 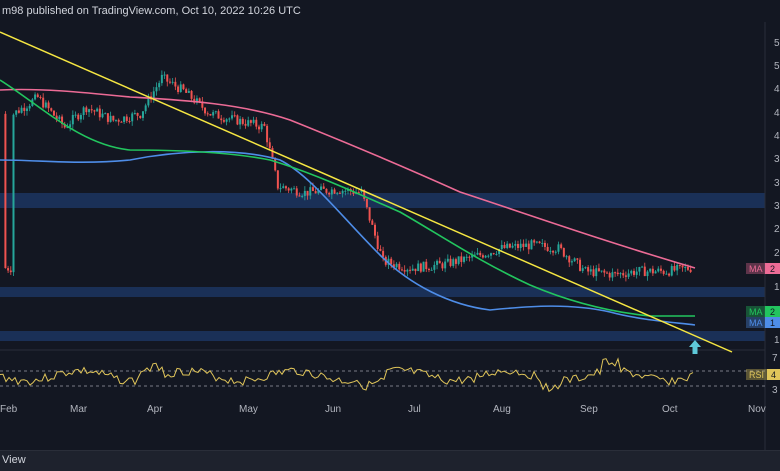 What do you see at coordinates (757, 409) in the screenshot?
I see `time-tick-nov: Nov` at bounding box center [757, 409].